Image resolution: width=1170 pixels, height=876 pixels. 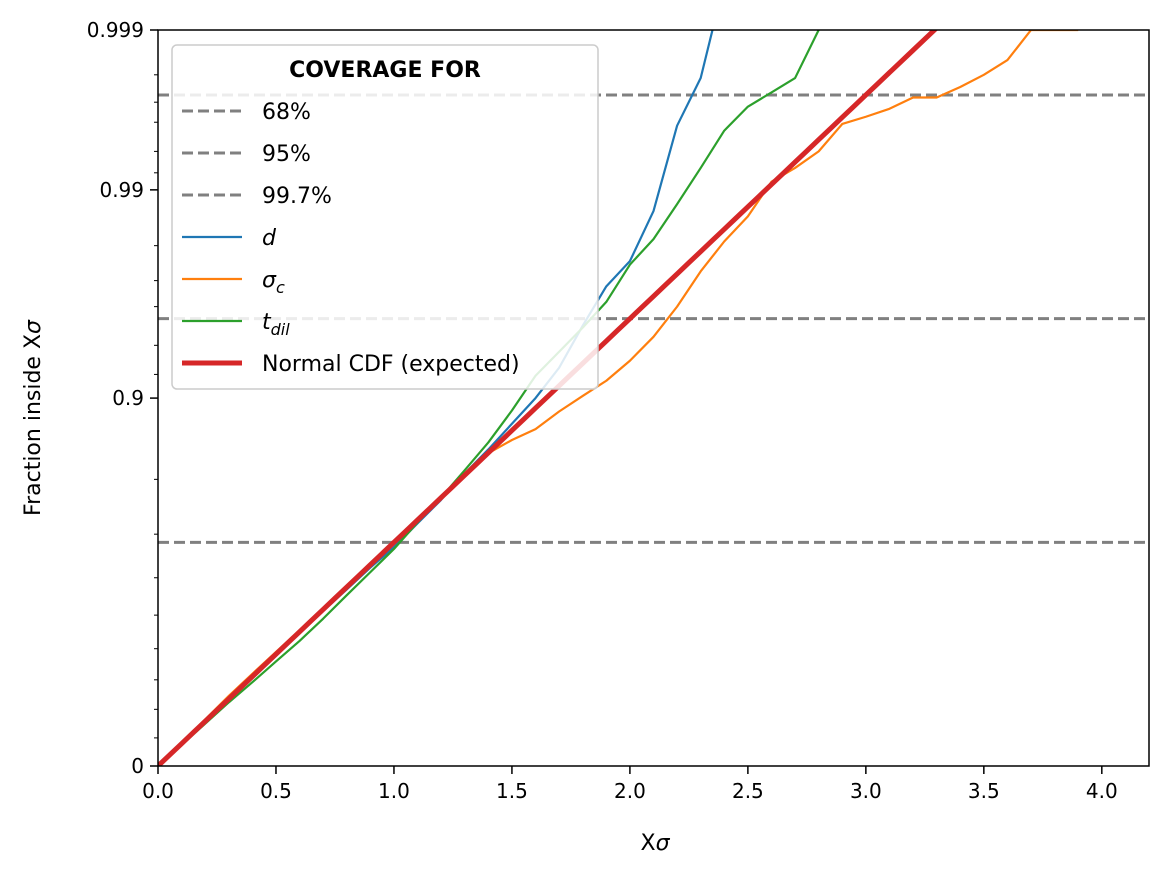 What do you see at coordinates (655, 843) in the screenshot?
I see `x-axis-label: Xσ` at bounding box center [655, 843].